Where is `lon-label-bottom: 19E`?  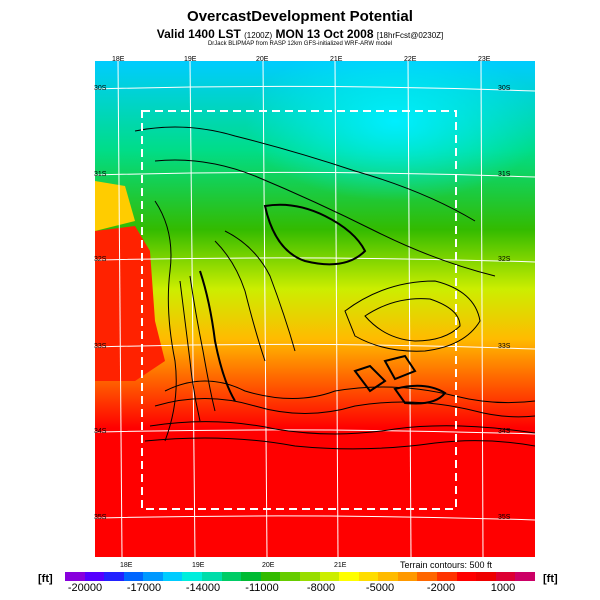 lon-label-bottom: 19E is located at coordinates (198, 565).